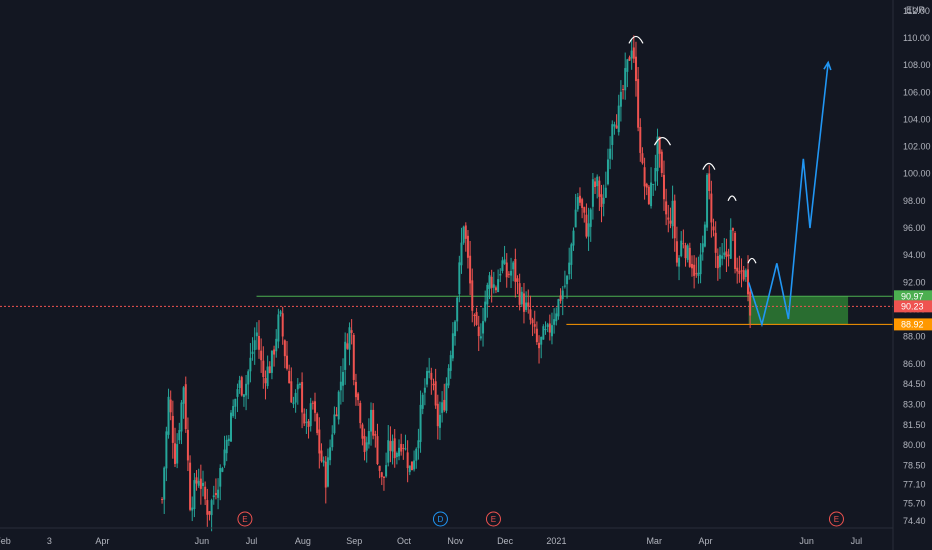 The height and width of the screenshot is (550, 932). What do you see at coordinates (455, 541) in the screenshot?
I see `time-tick-label: Nov` at bounding box center [455, 541].